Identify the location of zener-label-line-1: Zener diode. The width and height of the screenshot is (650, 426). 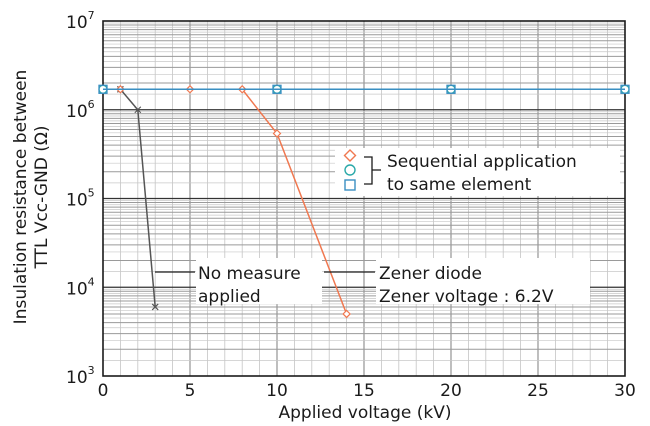
(430, 274).